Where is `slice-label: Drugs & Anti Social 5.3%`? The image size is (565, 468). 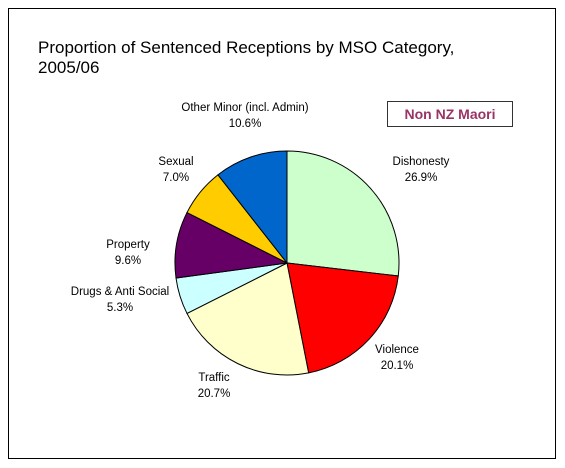
slice-label: Drugs & Anti Social 5.3% is located at coordinates (120, 300).